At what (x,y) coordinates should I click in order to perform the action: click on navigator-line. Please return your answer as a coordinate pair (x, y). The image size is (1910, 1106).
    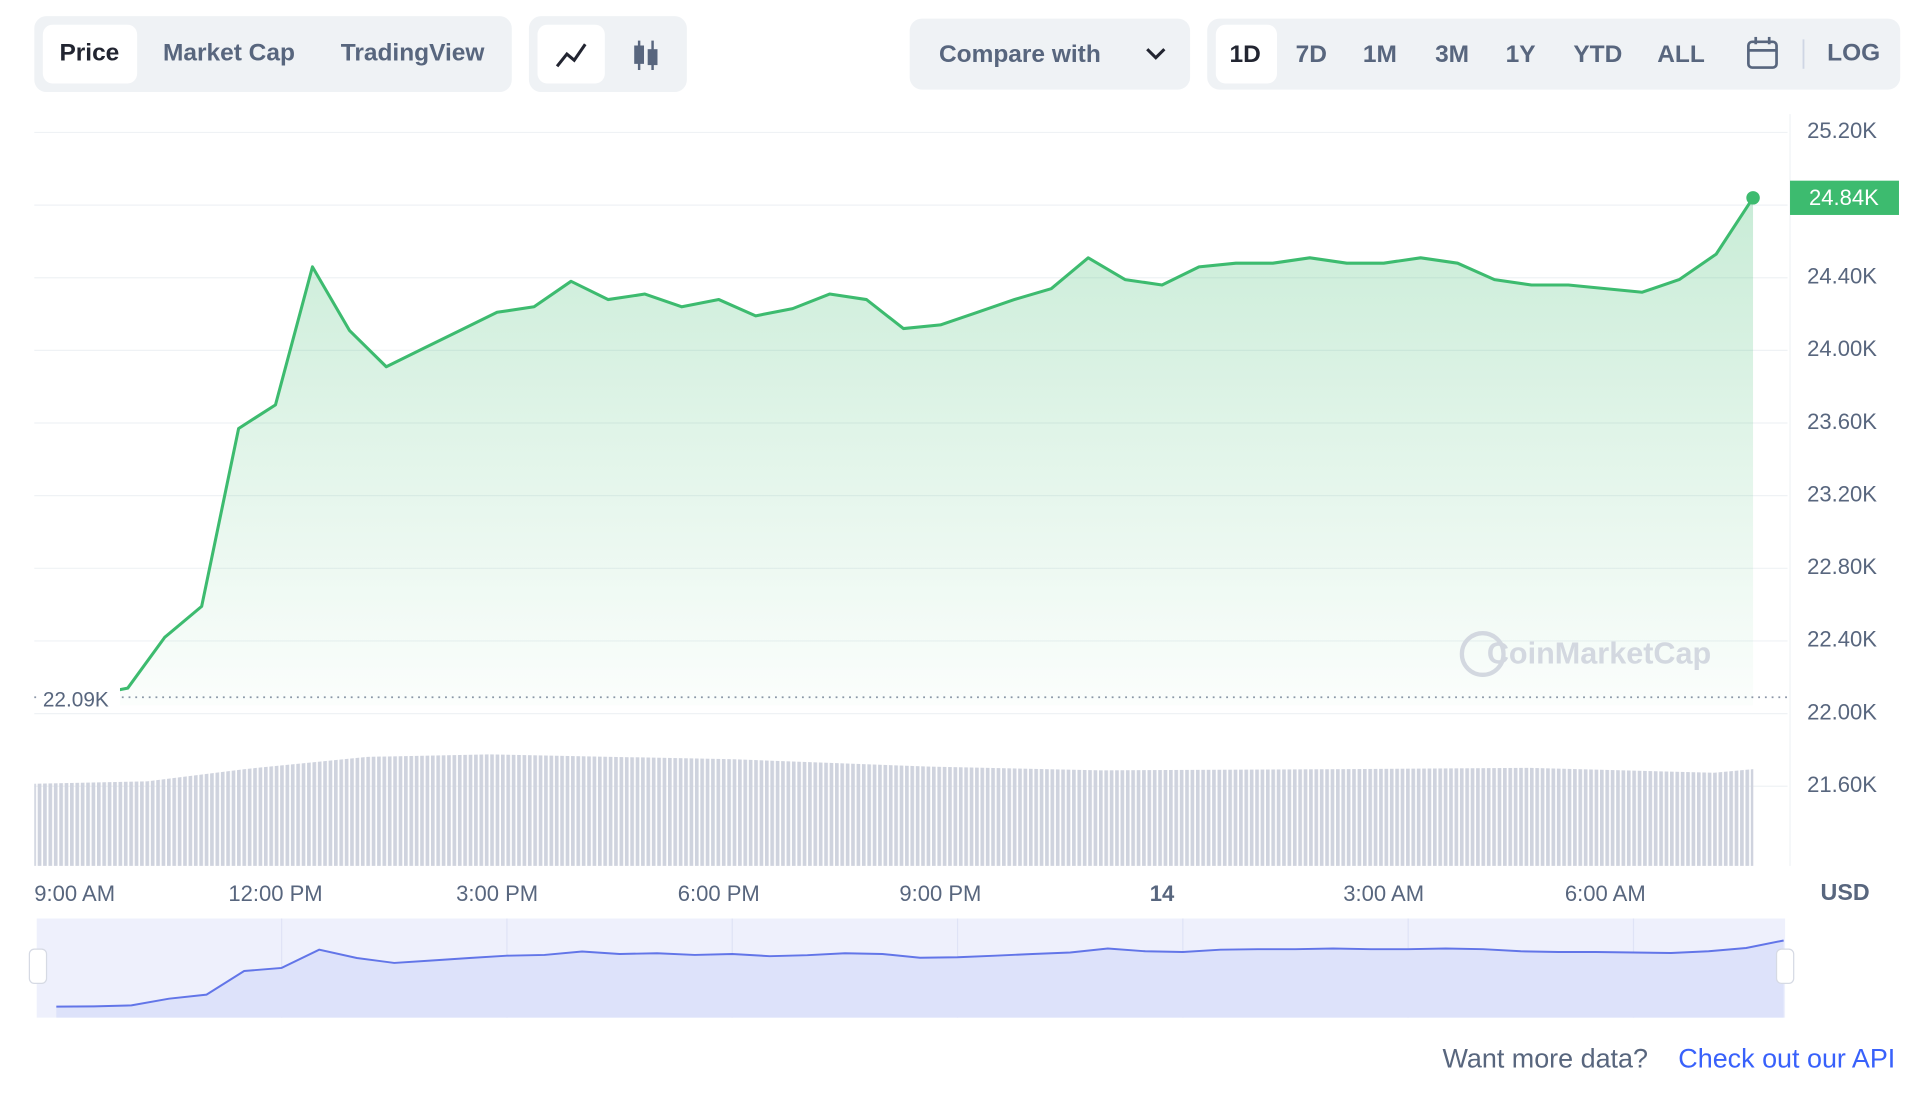
    Looking at the image, I should click on (920, 973).